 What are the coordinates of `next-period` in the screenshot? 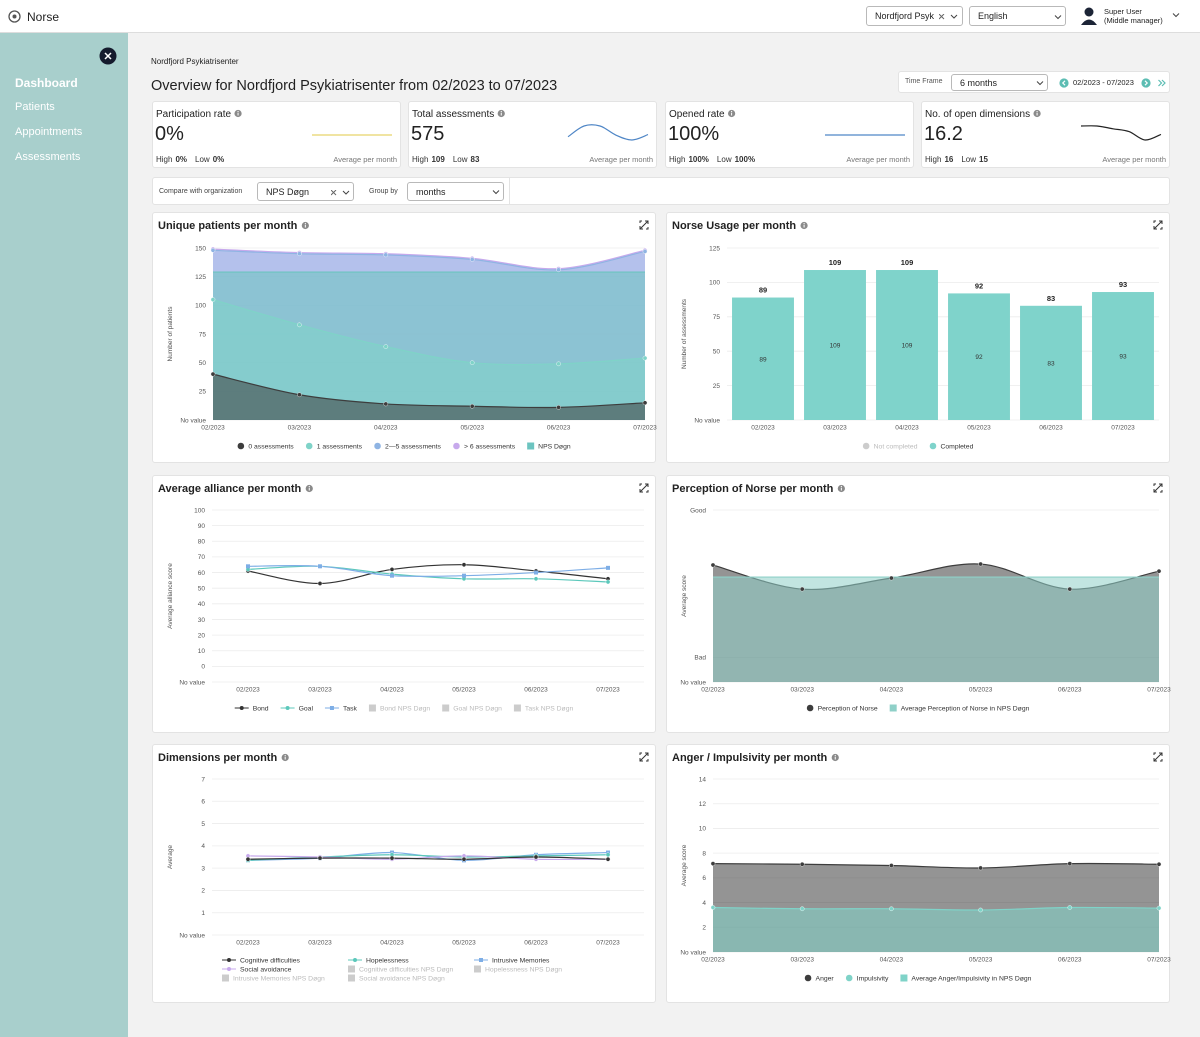 It's located at (1146, 83).